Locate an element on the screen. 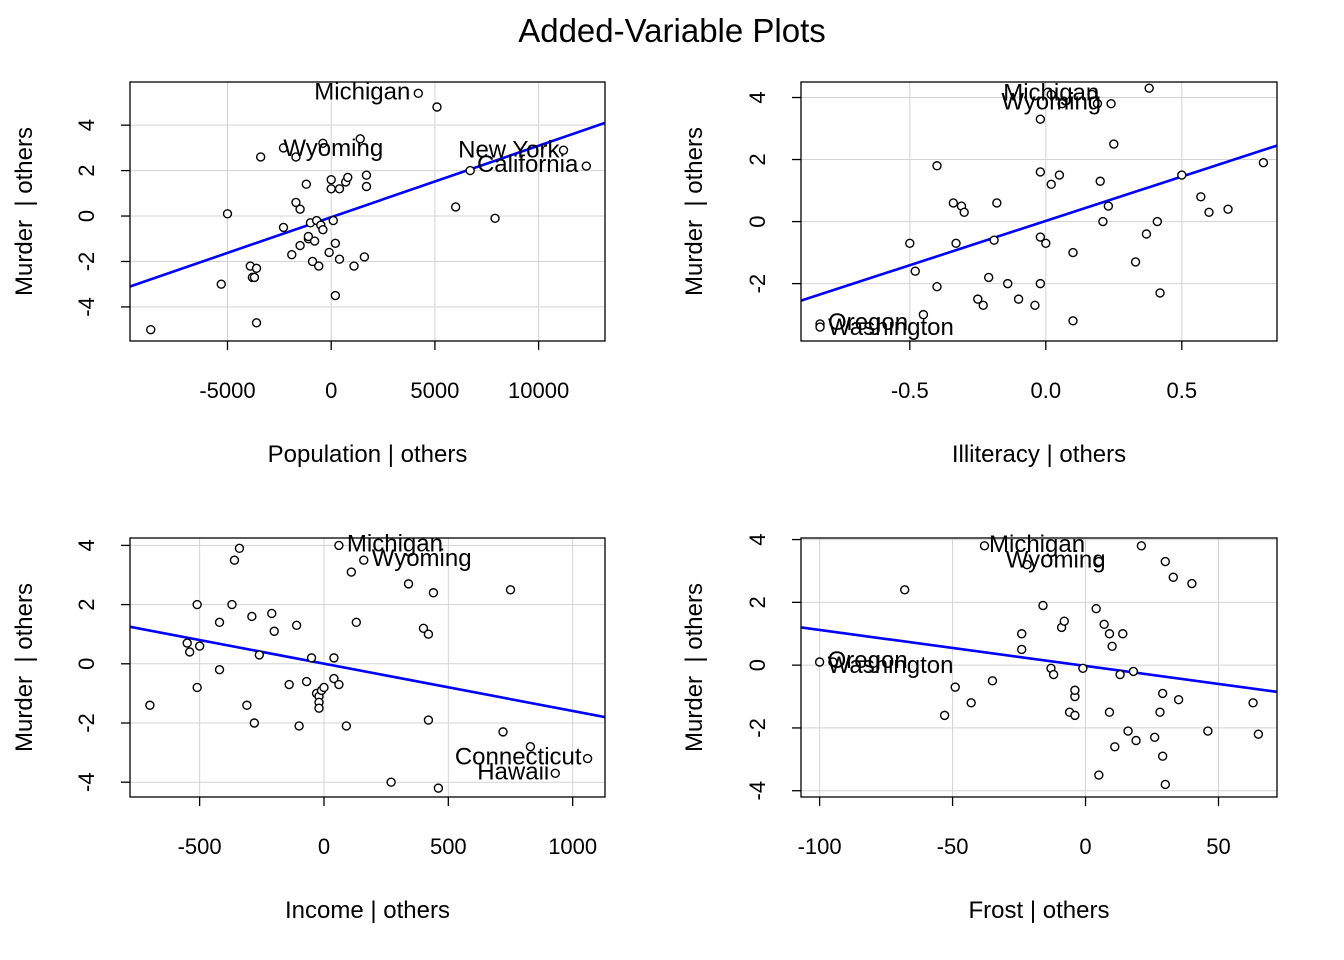 This screenshot has width=1344, height=960. x-axis-label: Population | others is located at coordinates (368, 454).